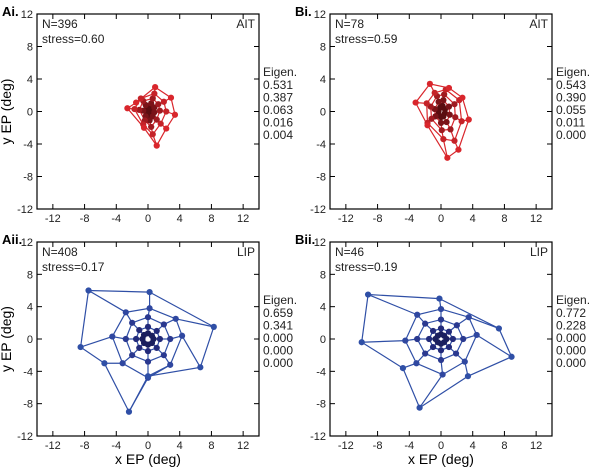 The width and height of the screenshot is (594, 473). I want to click on eigen-value: 0.063, so click(278, 110).